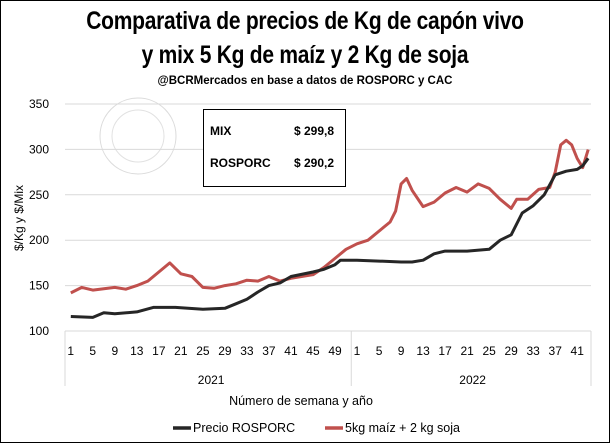 This screenshot has width=610, height=443. I want to click on y-tick-label: 350, so click(39, 104).